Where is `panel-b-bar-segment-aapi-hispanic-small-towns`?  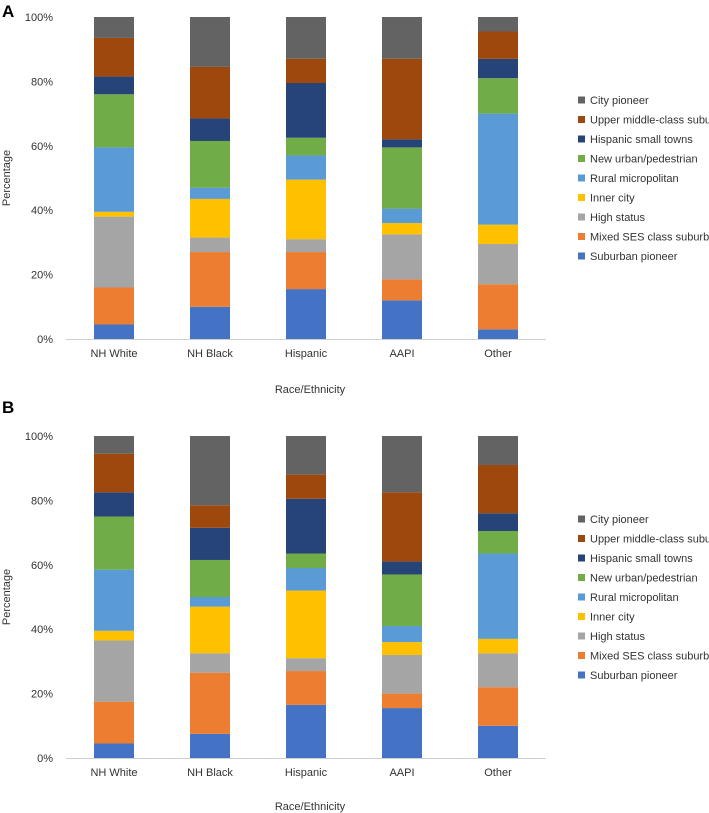
panel-b-bar-segment-aapi-hispanic-small-towns is located at coordinates (402, 568).